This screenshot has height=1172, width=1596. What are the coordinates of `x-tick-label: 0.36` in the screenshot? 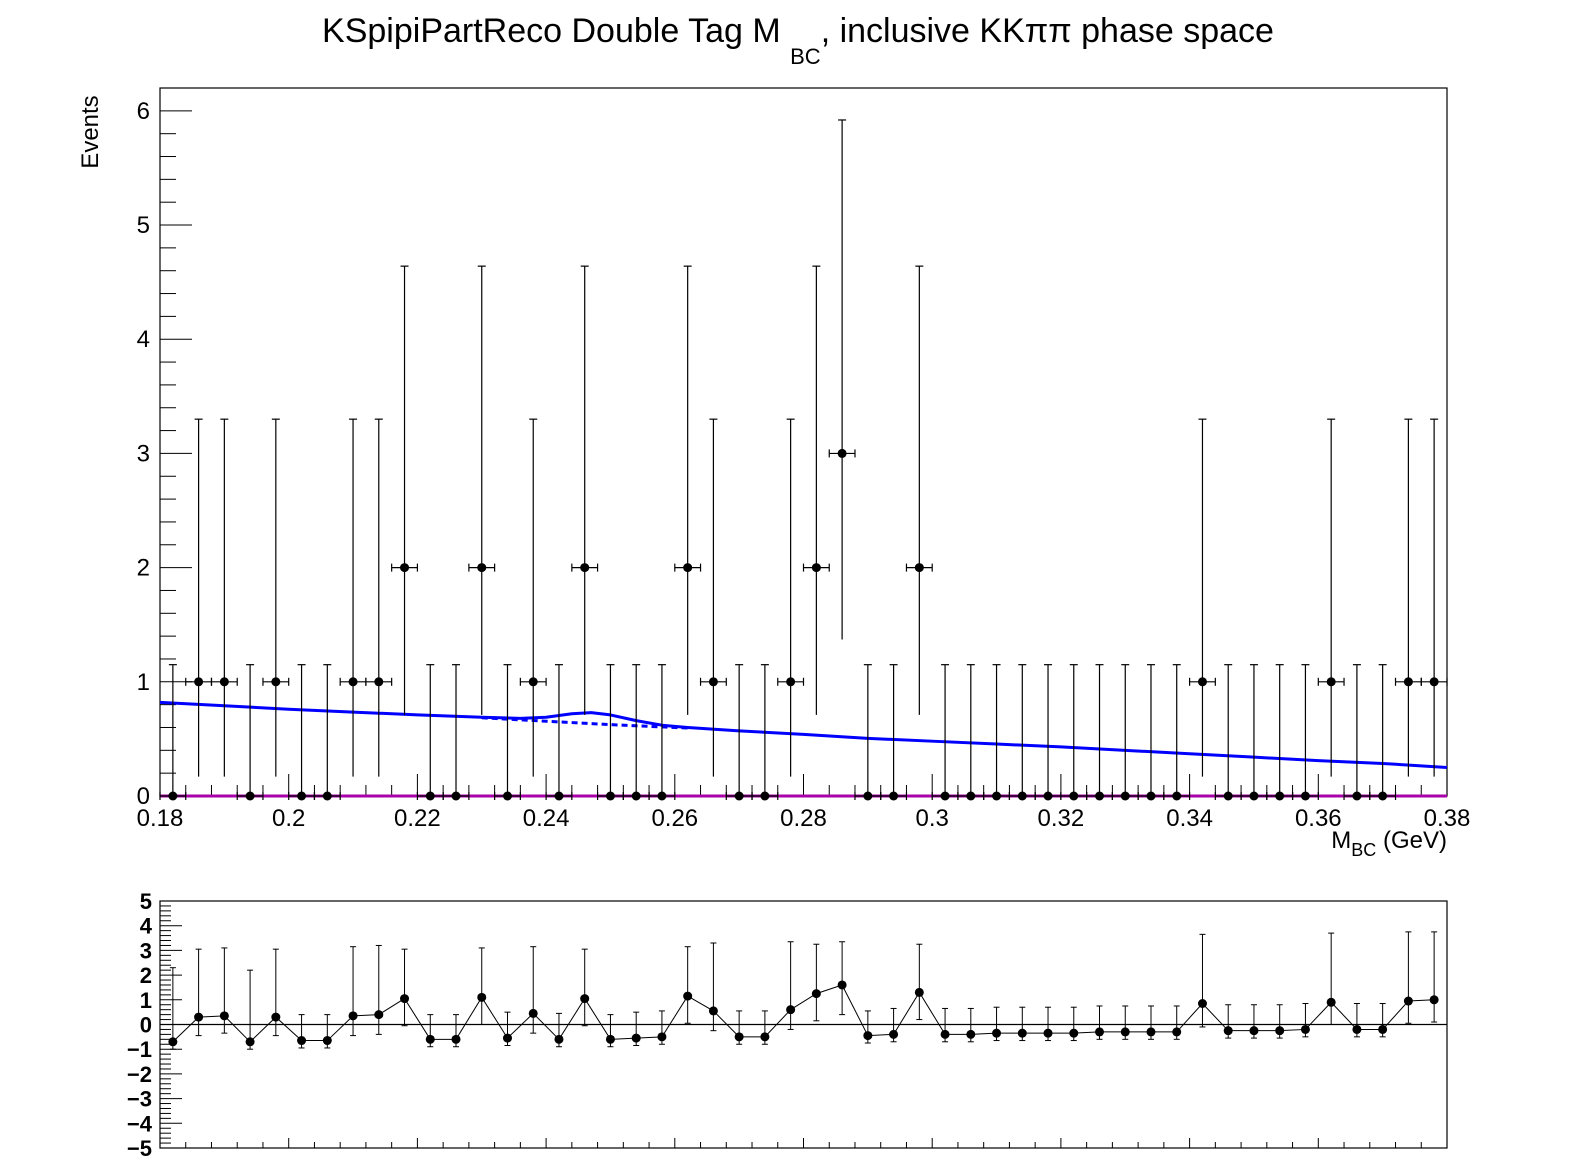 It's located at (1318, 818).